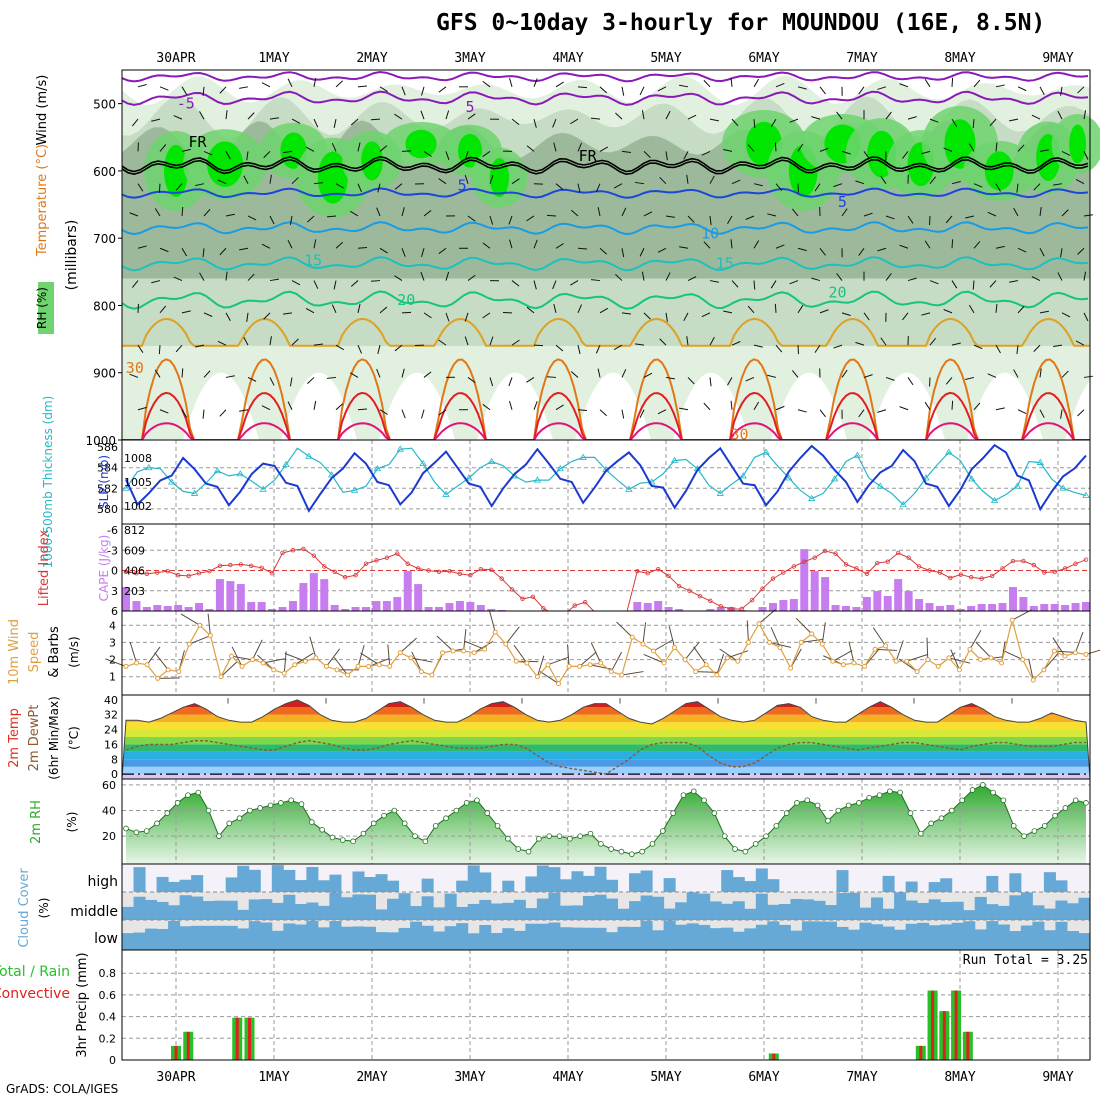  I want to click on date-label-top: 6MAY, so click(763, 58).